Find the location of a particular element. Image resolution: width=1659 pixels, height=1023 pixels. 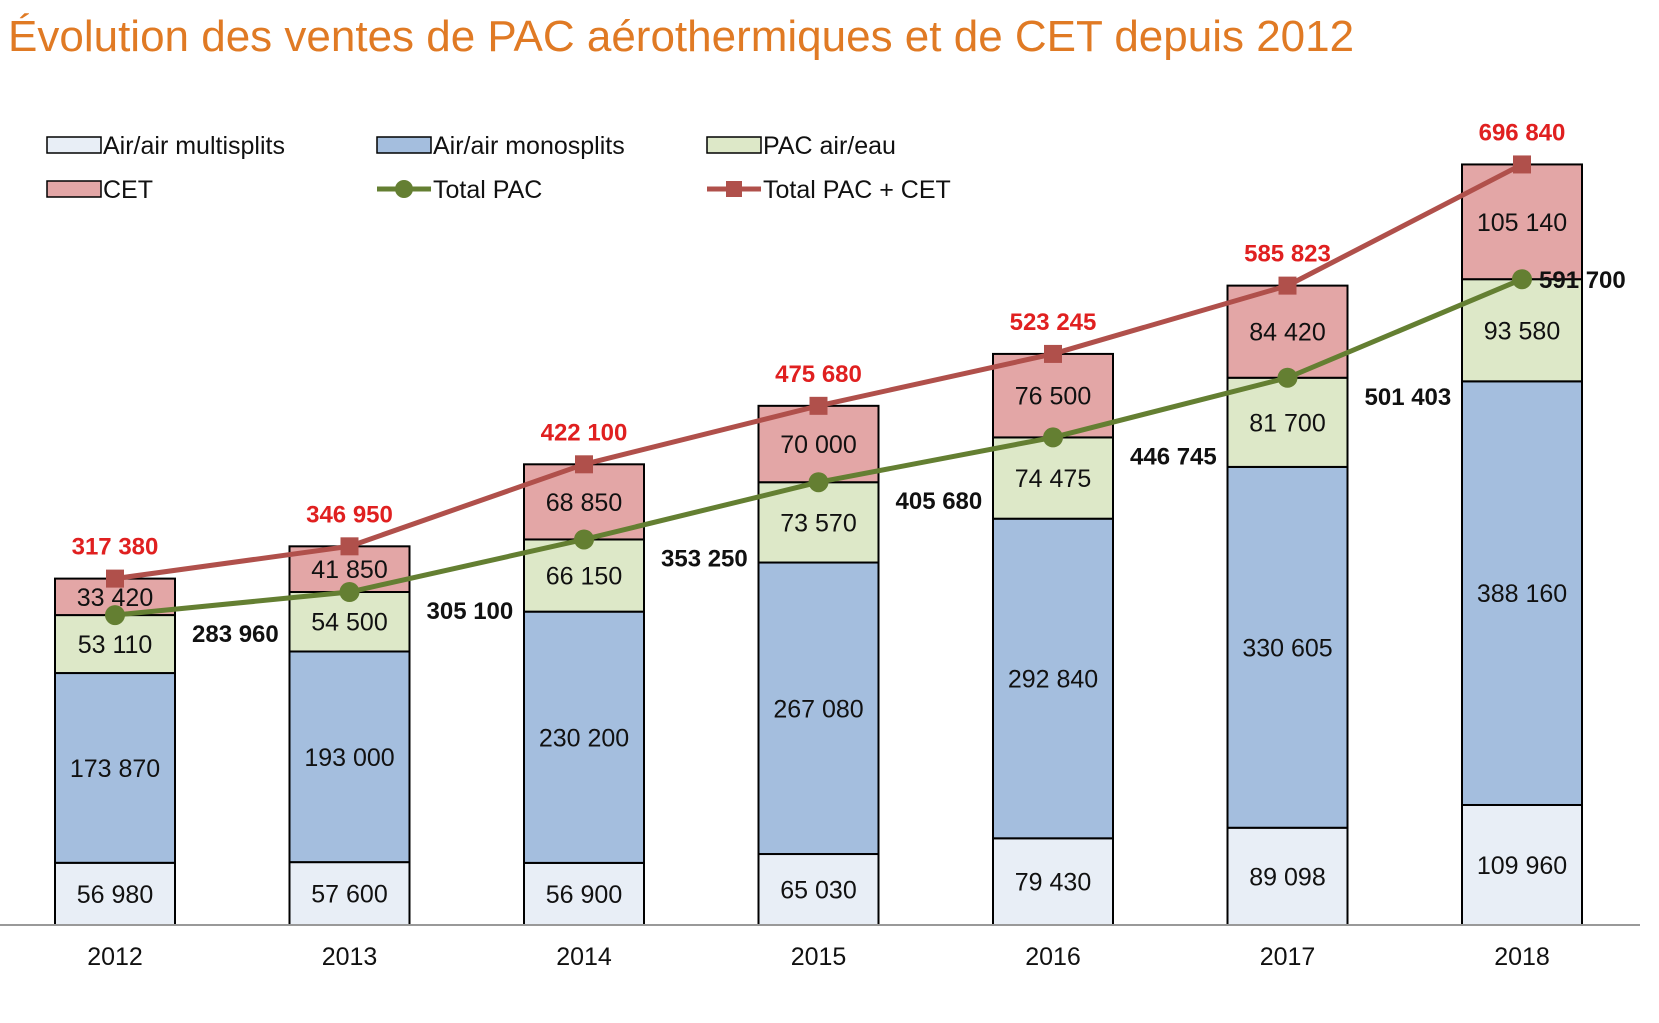

bar-value-label: 109 960 is located at coordinates (1522, 866).